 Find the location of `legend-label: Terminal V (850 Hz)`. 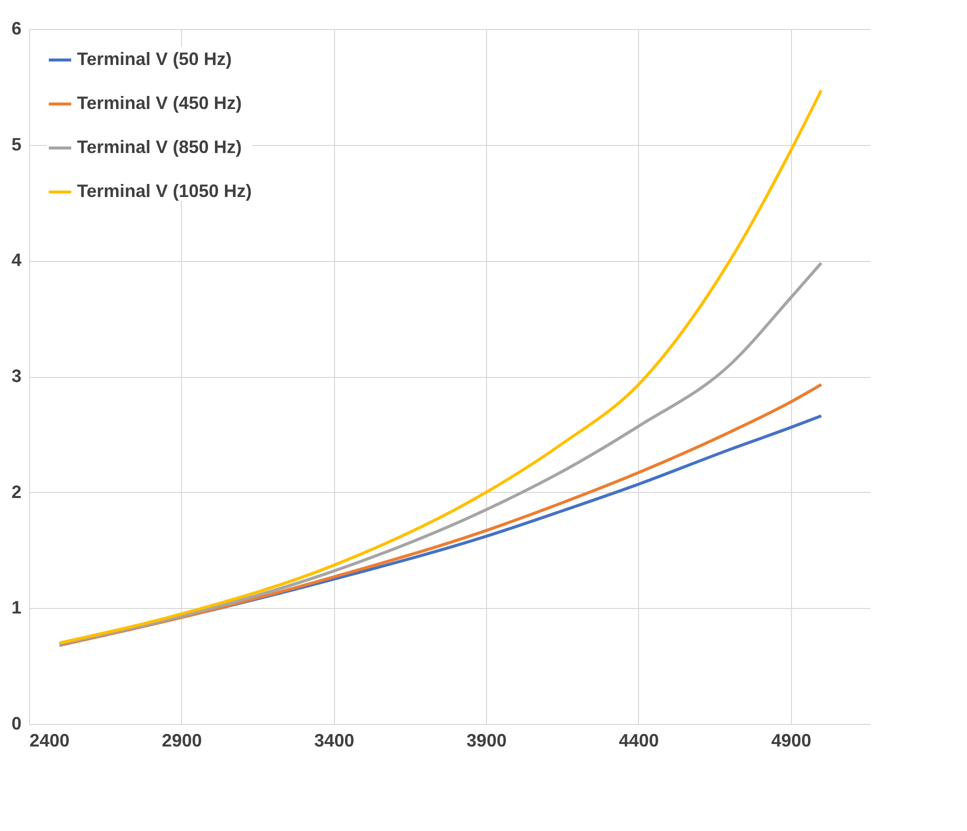

legend-label: Terminal V (850 Hz) is located at coordinates (159, 147).